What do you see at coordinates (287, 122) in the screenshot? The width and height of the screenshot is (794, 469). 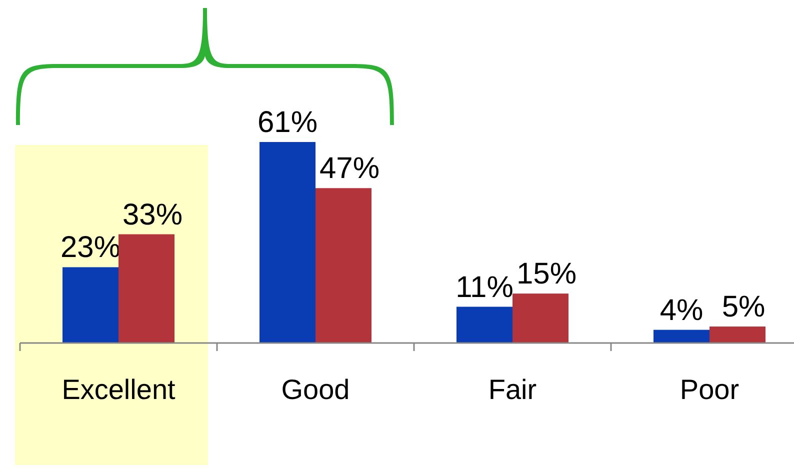 I see `data-label: 61%` at bounding box center [287, 122].